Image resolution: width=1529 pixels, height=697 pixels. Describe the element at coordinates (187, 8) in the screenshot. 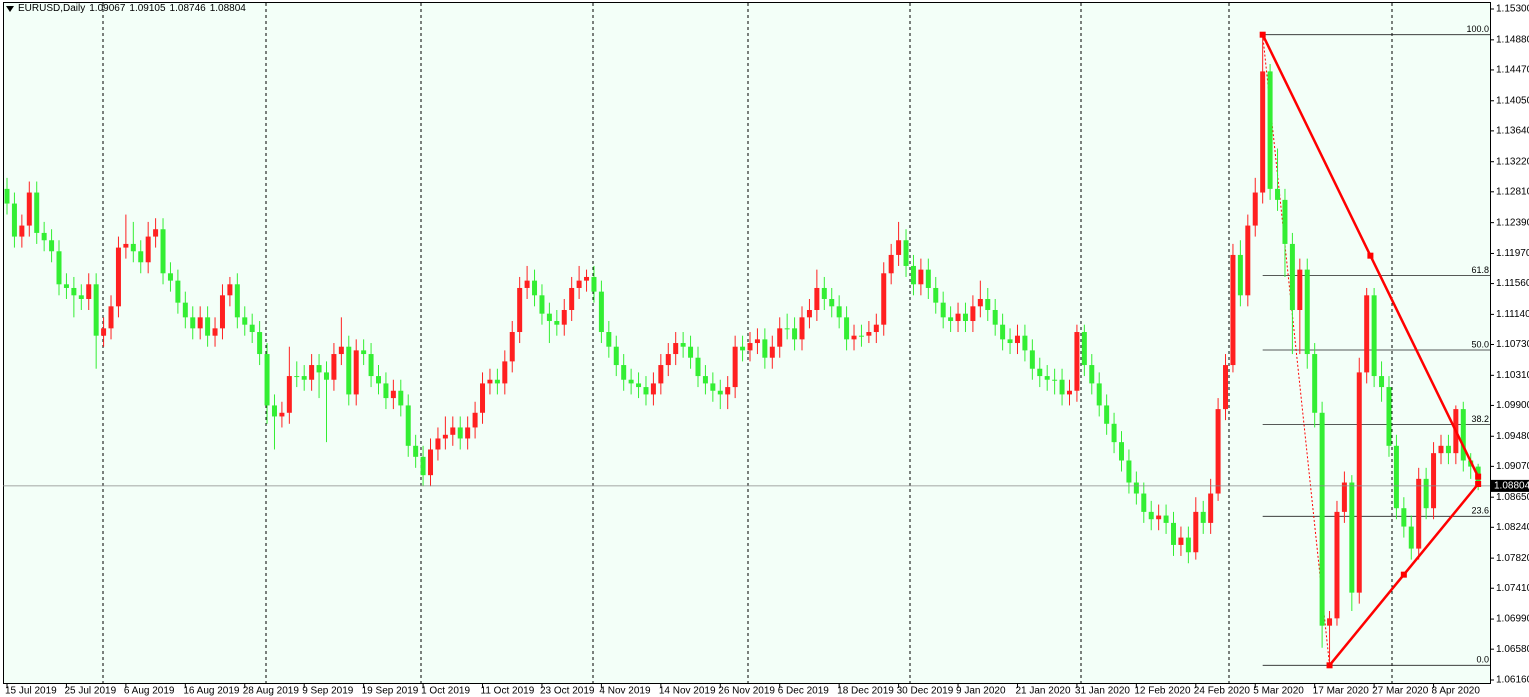

I see `low-value: 1.08746` at that location.